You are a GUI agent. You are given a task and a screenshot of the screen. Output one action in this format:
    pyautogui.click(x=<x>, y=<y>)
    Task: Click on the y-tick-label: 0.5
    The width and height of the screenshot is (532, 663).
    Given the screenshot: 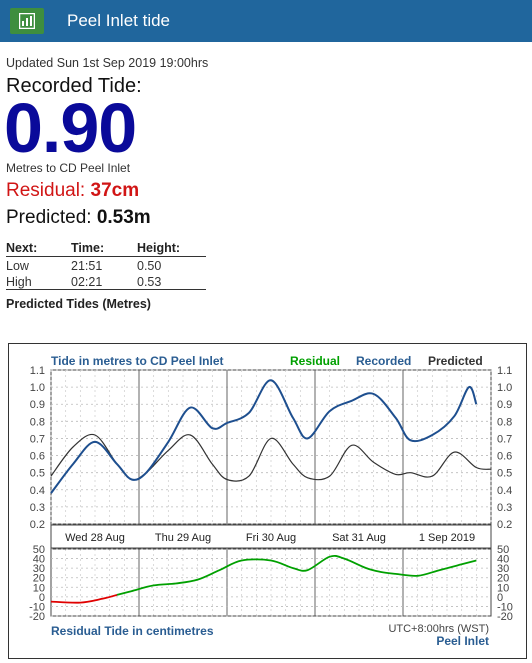 What is the action you would take?
    pyautogui.click(x=37, y=474)
    